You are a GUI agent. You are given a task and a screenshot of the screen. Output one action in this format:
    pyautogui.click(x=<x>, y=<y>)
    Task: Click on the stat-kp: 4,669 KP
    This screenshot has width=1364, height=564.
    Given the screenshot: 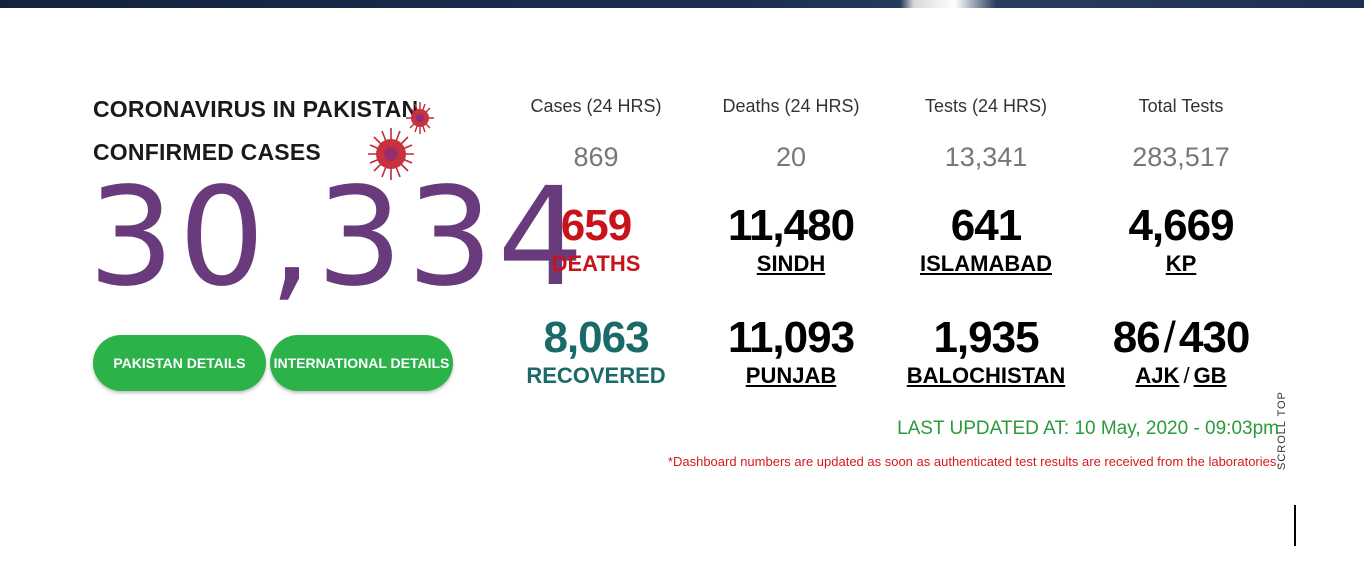 What is the action you would take?
    pyautogui.click(x=1181, y=240)
    